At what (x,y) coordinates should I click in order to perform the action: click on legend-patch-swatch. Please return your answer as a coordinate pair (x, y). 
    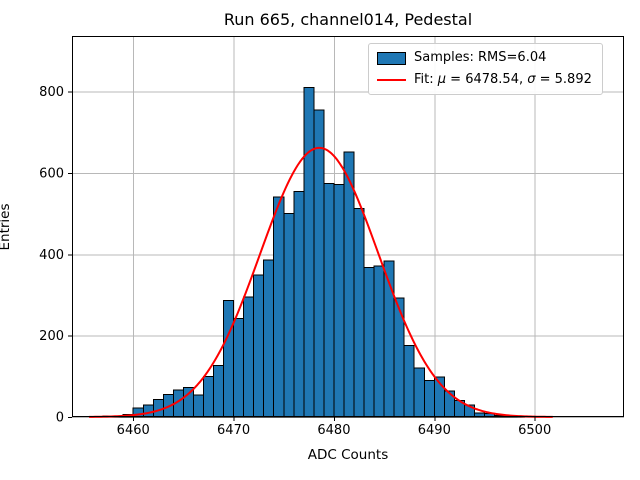
    Looking at the image, I should click on (391, 58).